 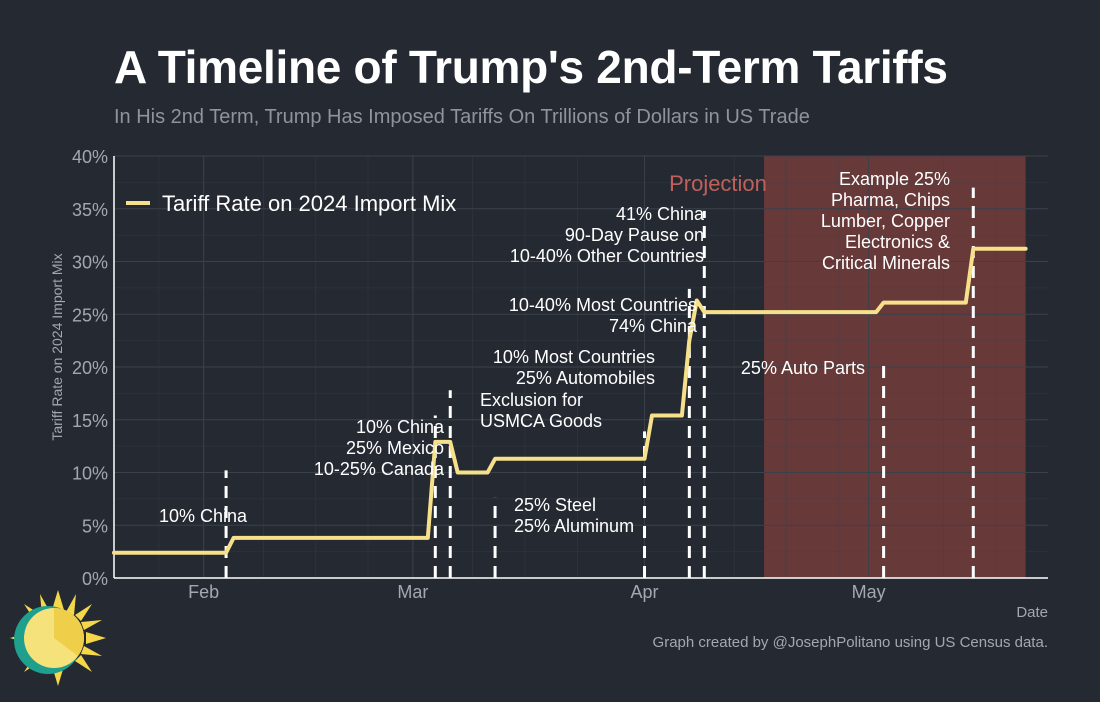 I want to click on y-tick-label: 20%, so click(x=90, y=368).